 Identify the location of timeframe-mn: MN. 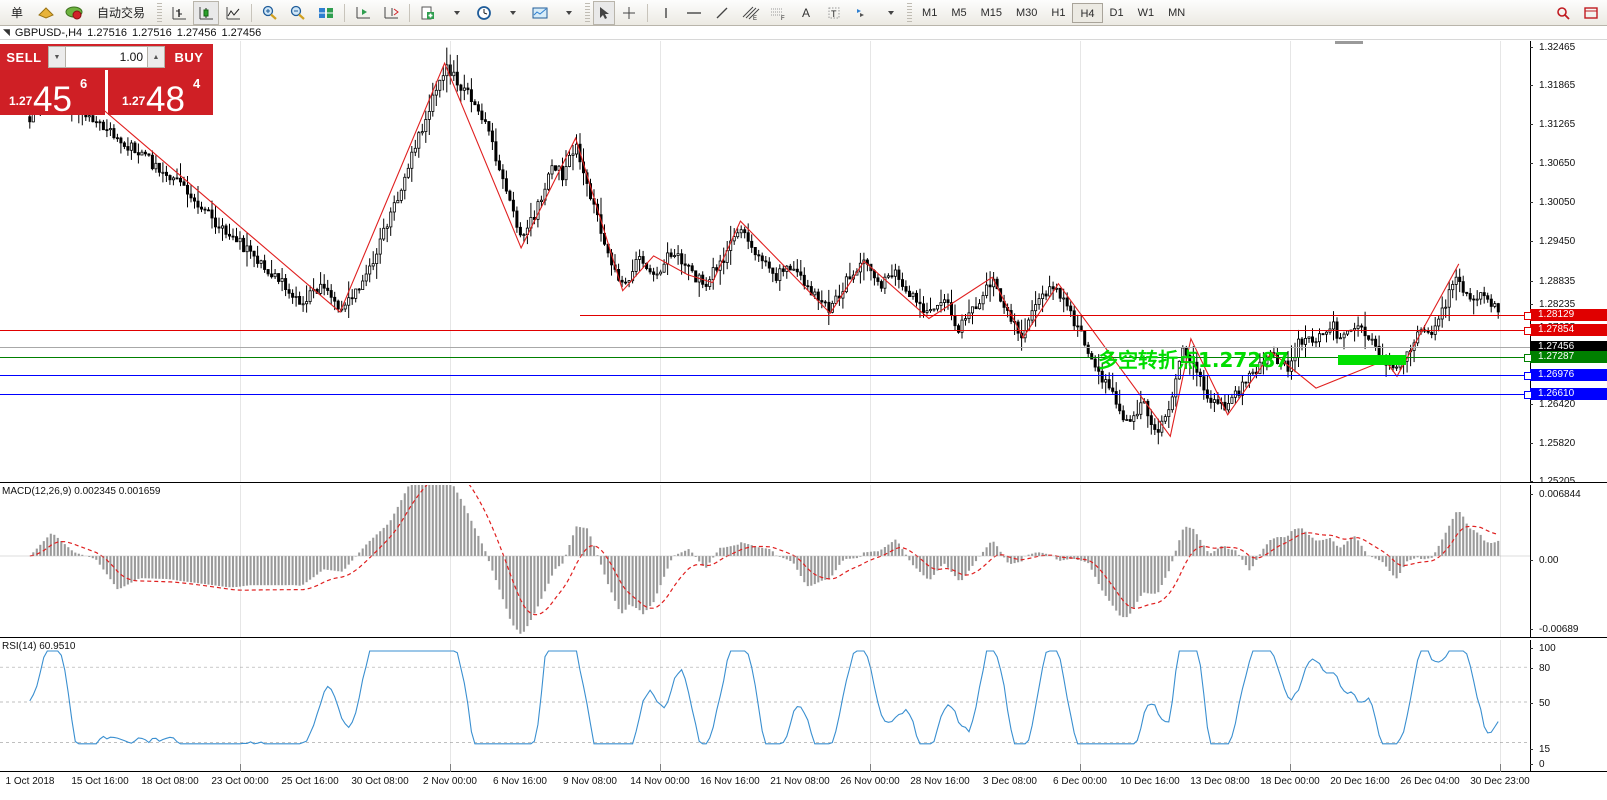
(1177, 12).